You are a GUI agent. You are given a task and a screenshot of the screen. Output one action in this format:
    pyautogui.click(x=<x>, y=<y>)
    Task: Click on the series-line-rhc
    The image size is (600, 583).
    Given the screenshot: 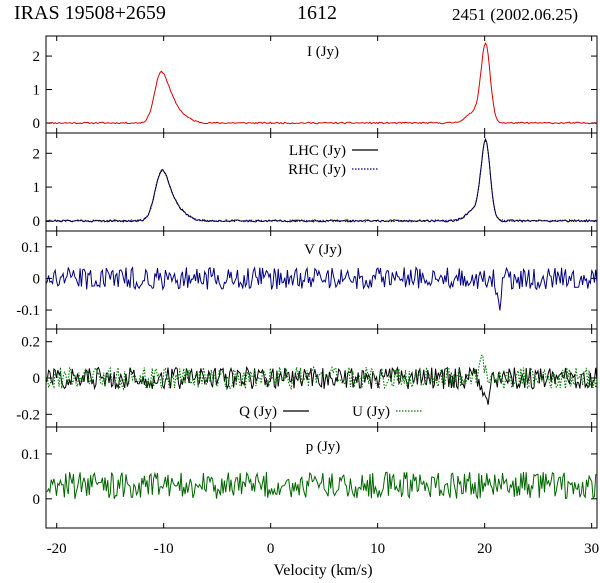 What is the action you would take?
    pyautogui.click(x=321, y=180)
    